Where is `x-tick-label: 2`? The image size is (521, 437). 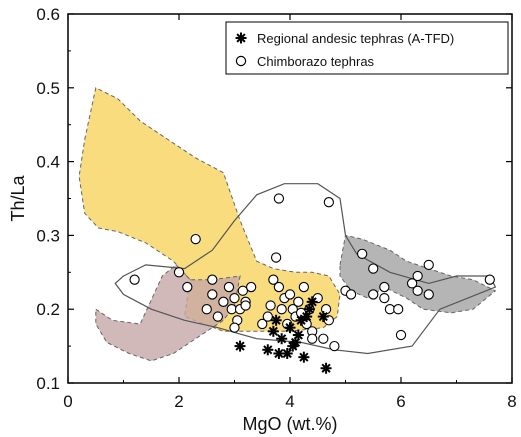 x-tick-label: 2 is located at coordinates (178, 401).